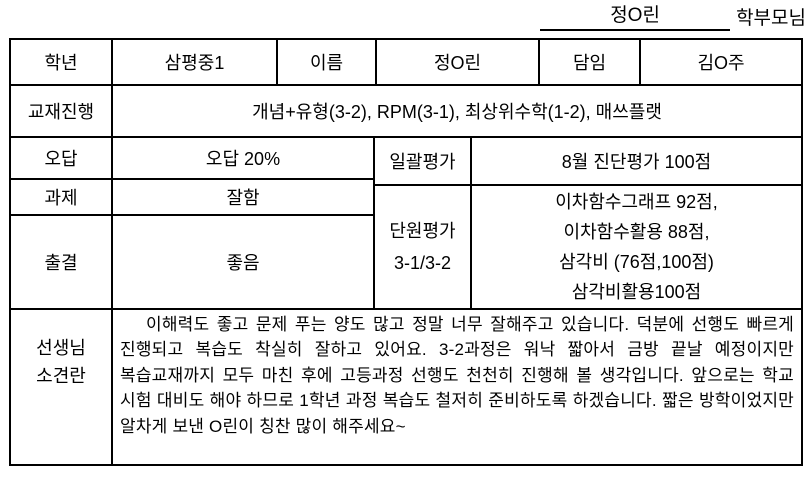 The height and width of the screenshot is (480, 812). What do you see at coordinates (423, 247) in the screenshot?
I see `unit-label: 단원평가 3-1/3-2` at bounding box center [423, 247].